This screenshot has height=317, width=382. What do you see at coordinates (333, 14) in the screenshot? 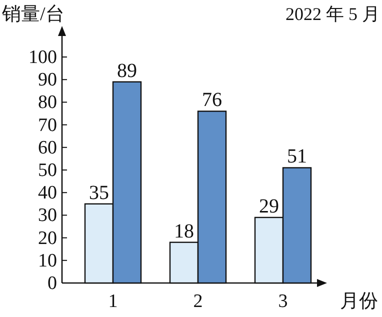
I see `chart-title: 2022 年 5 月` at bounding box center [333, 14].